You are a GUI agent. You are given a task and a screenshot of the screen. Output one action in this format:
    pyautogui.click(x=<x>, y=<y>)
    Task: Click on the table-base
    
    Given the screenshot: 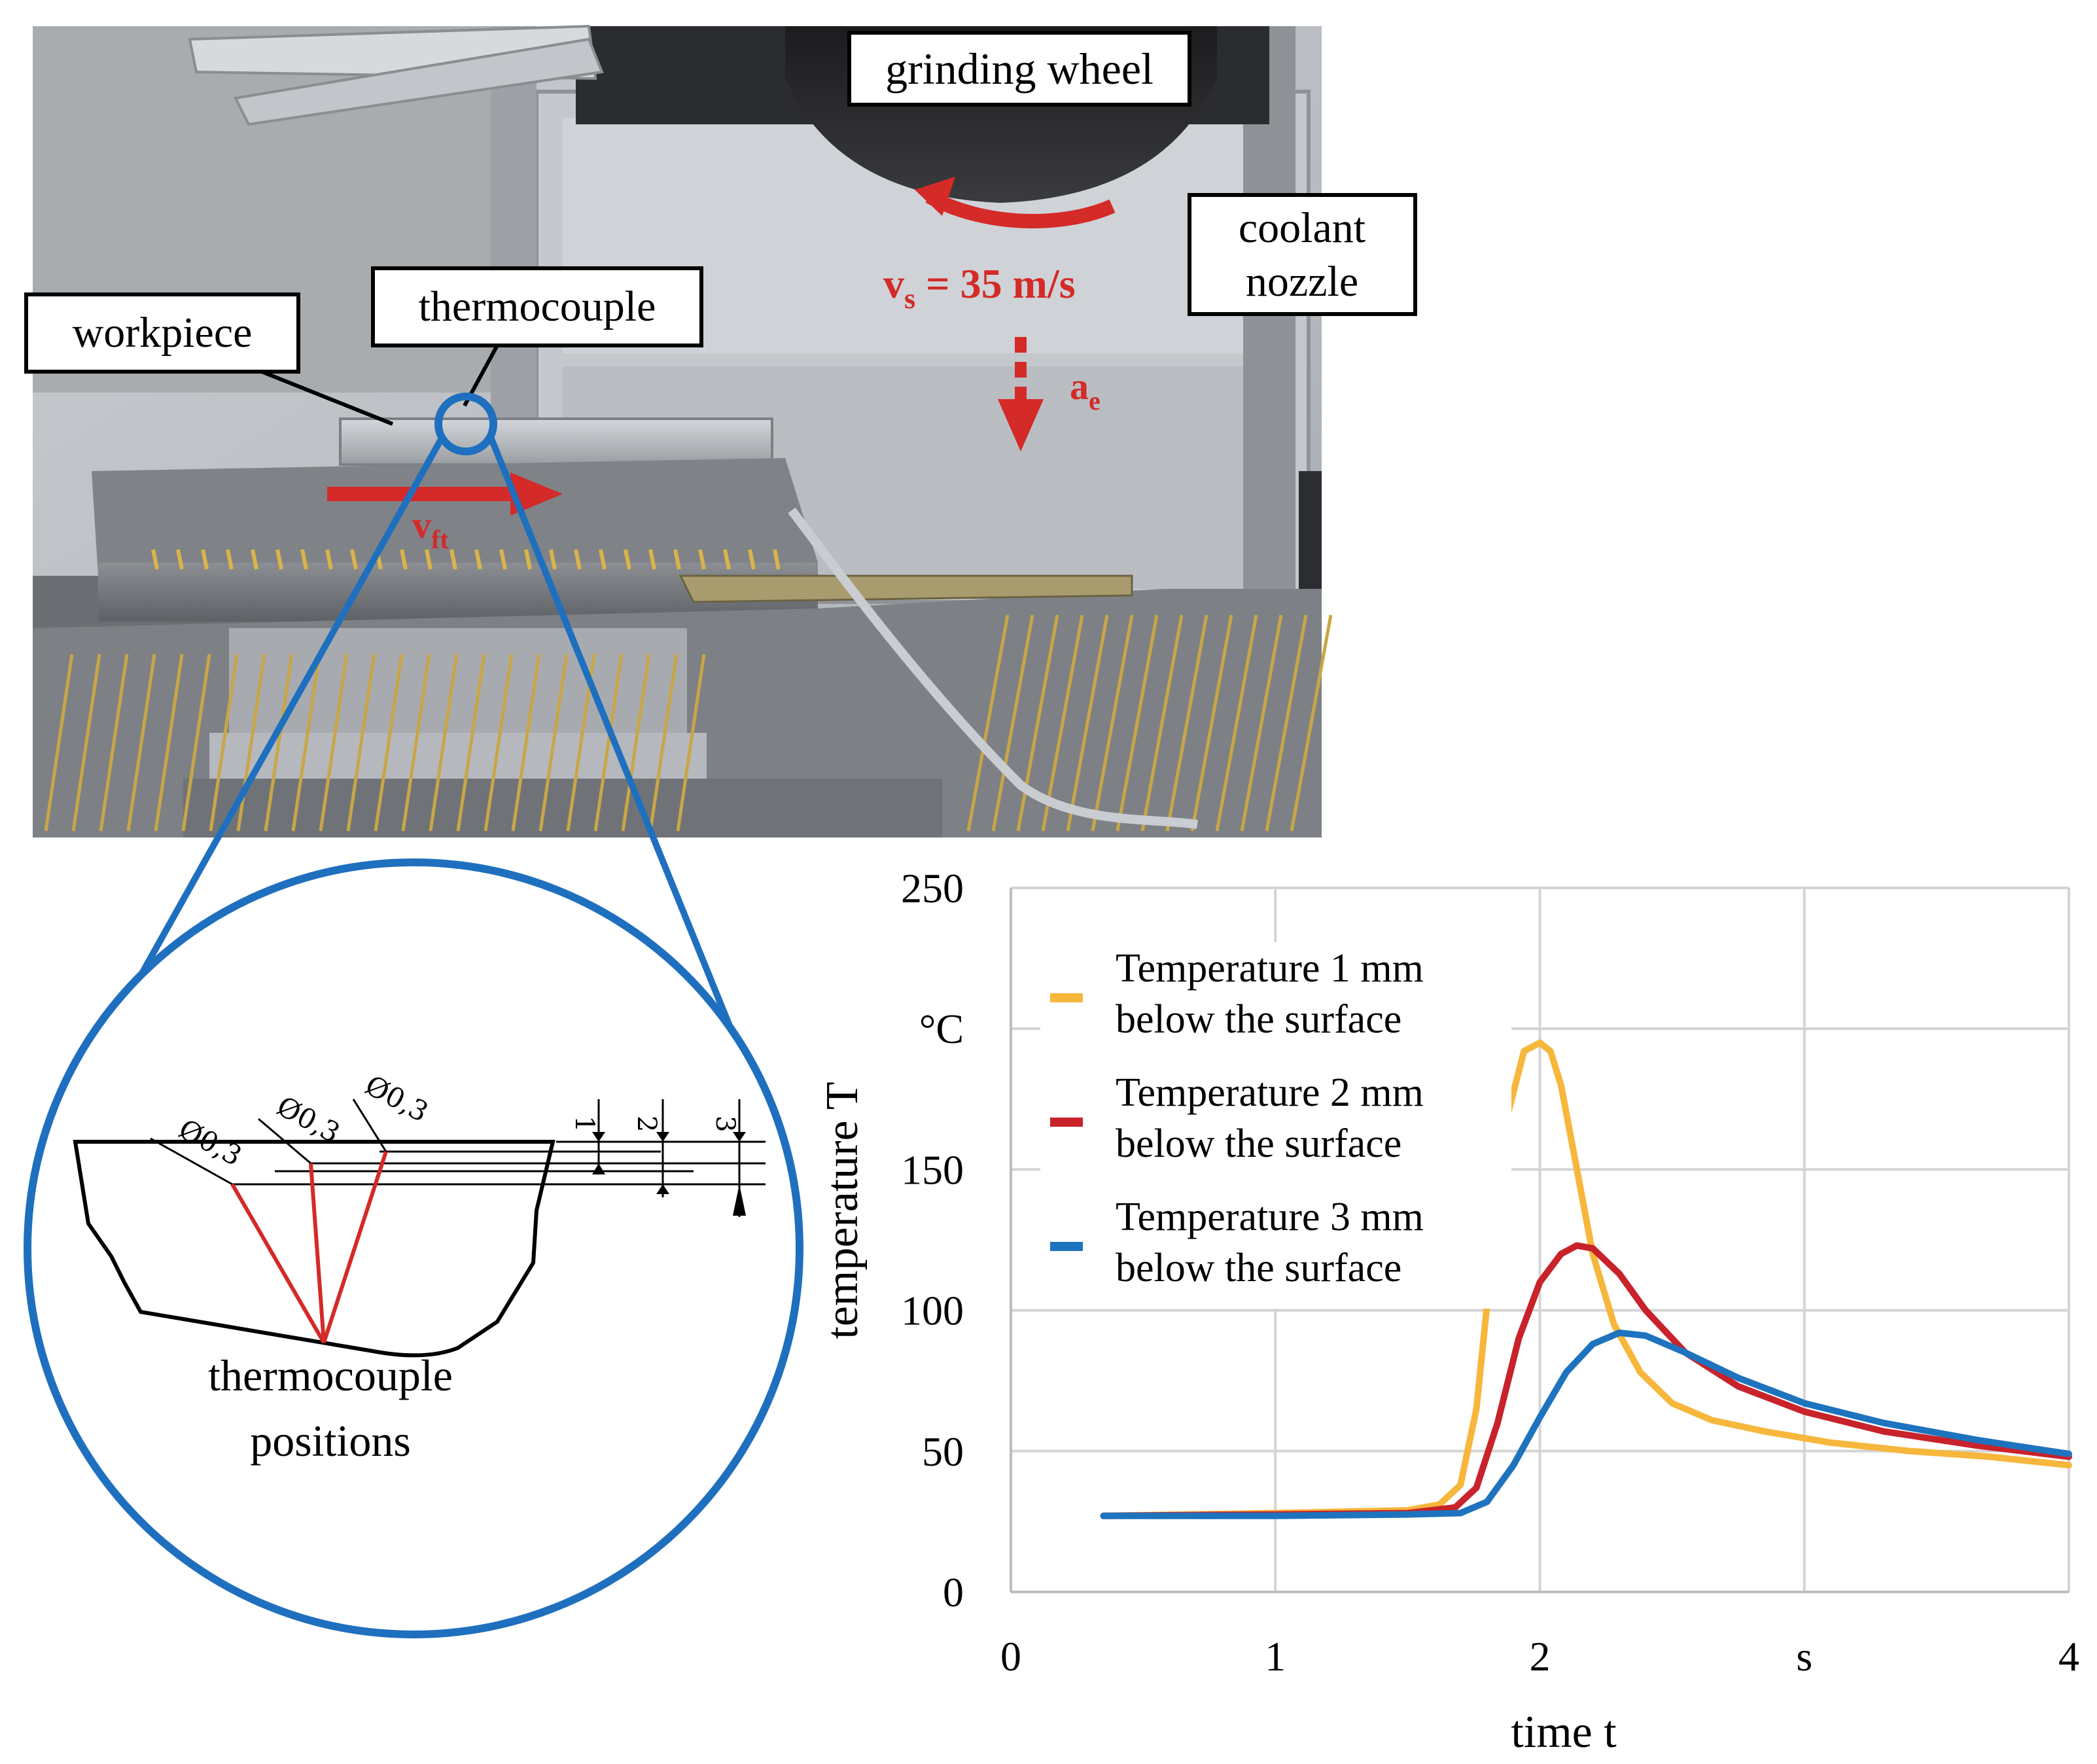 What is the action you would take?
    pyautogui.click(x=563, y=808)
    